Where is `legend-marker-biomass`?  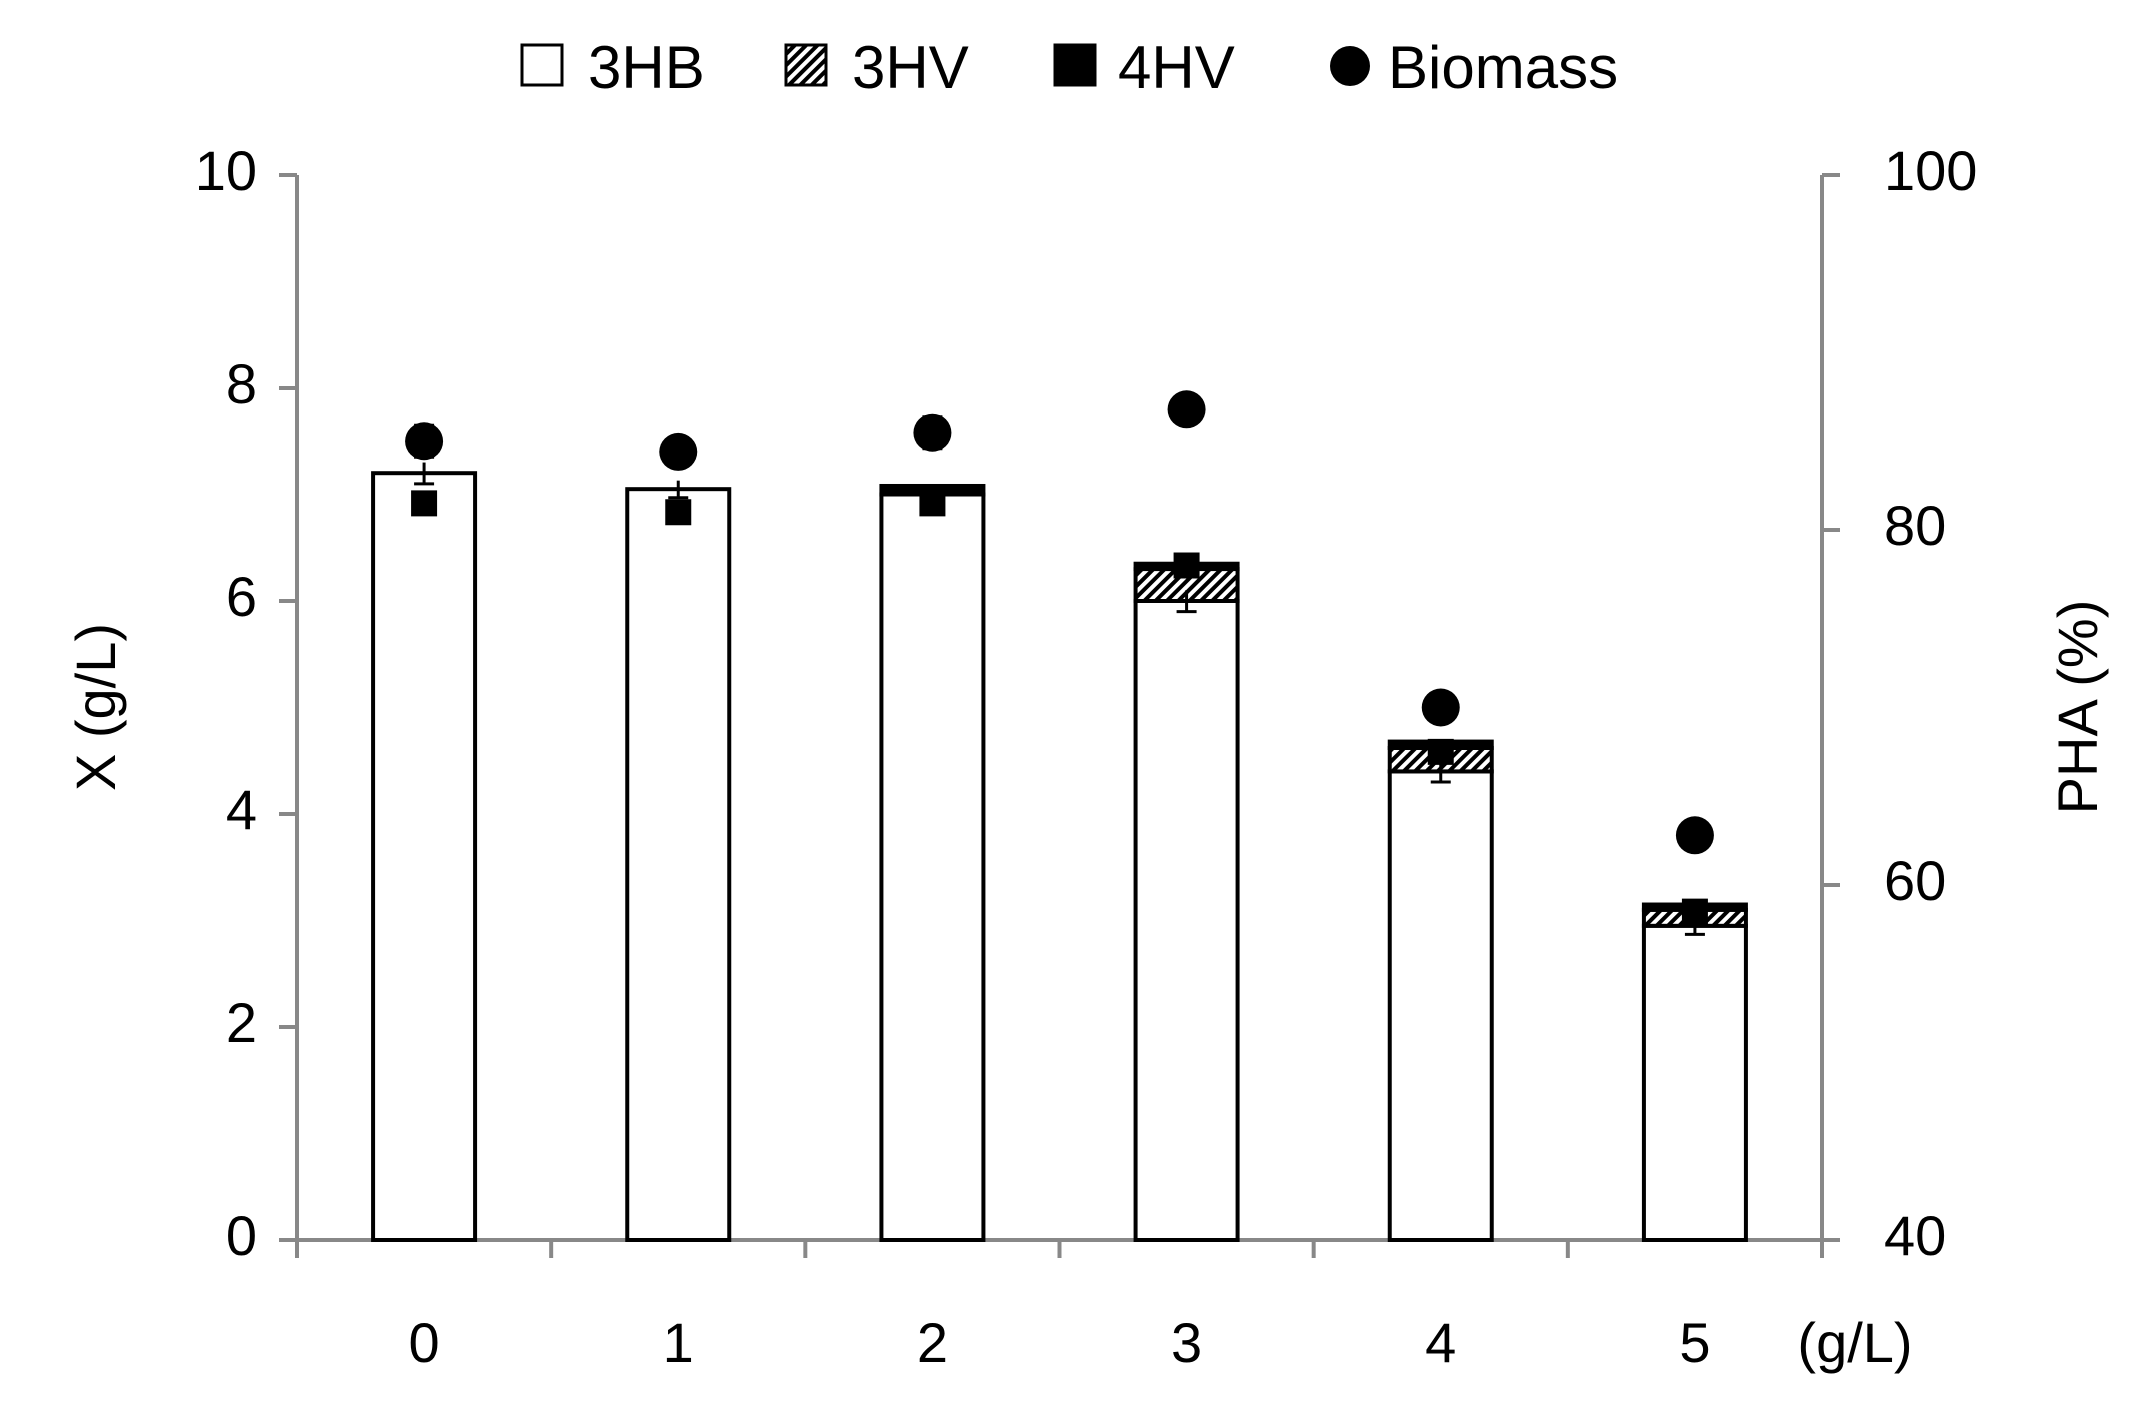
legend-marker-biomass is located at coordinates (1350, 66).